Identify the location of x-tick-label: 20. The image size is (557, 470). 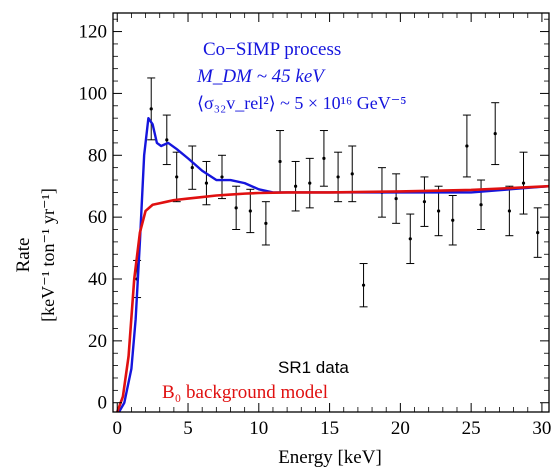
(400, 428).